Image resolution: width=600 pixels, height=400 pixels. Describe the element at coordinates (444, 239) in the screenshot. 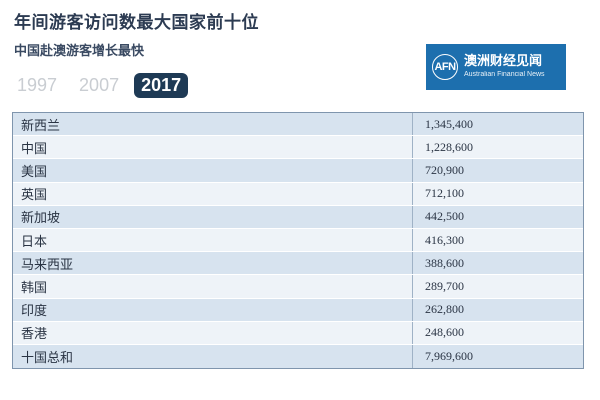

I see `visitor-count-cell: 416,300` at that location.